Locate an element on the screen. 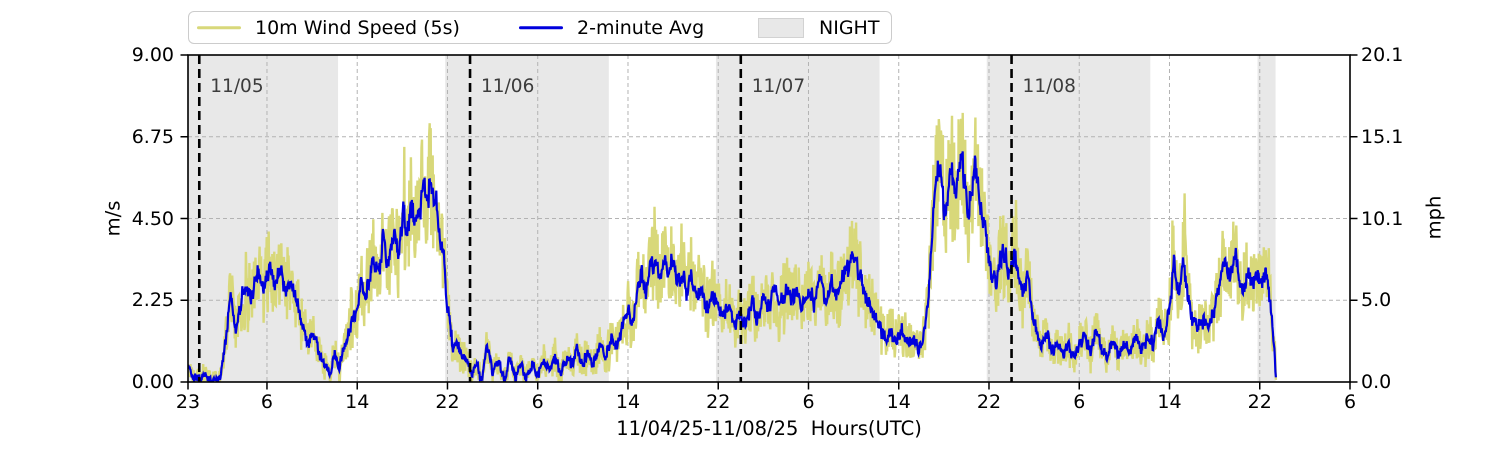  y-tick-label-right: 5.0 is located at coordinates (1376, 300).